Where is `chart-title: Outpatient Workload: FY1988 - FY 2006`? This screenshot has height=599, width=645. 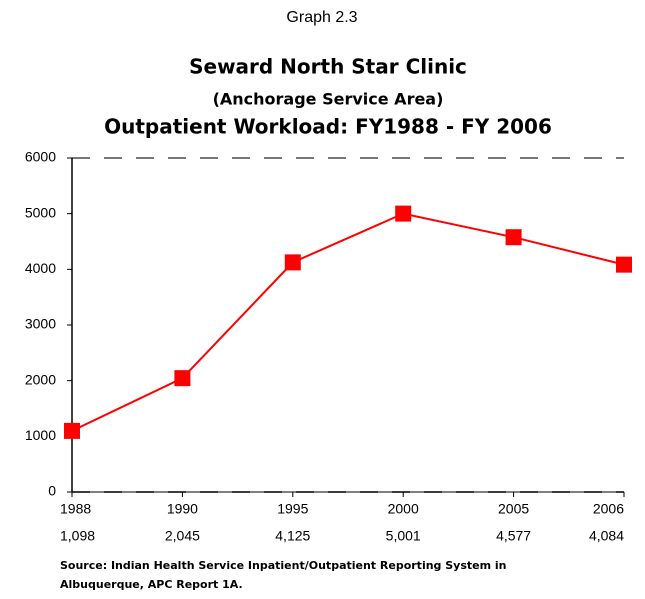
chart-title: Outpatient Workload: FY1988 - FY 2006 is located at coordinates (328, 127).